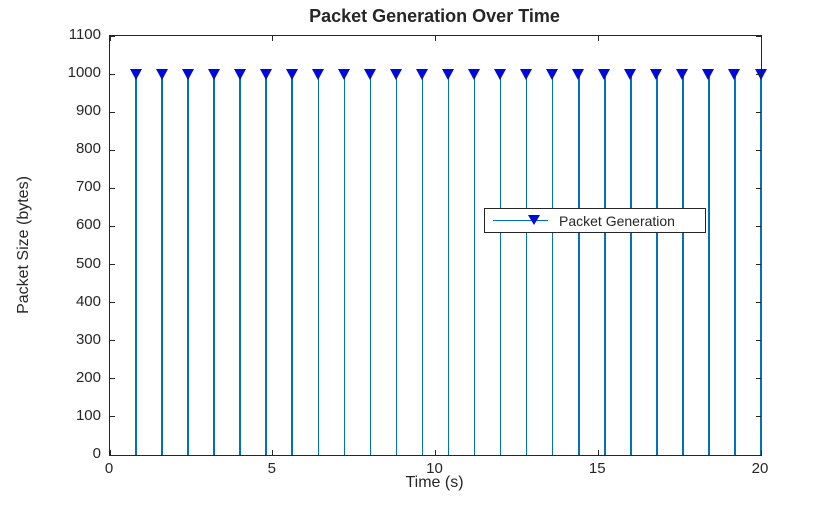  I want to click on y-tick-label: 200, so click(88, 377).